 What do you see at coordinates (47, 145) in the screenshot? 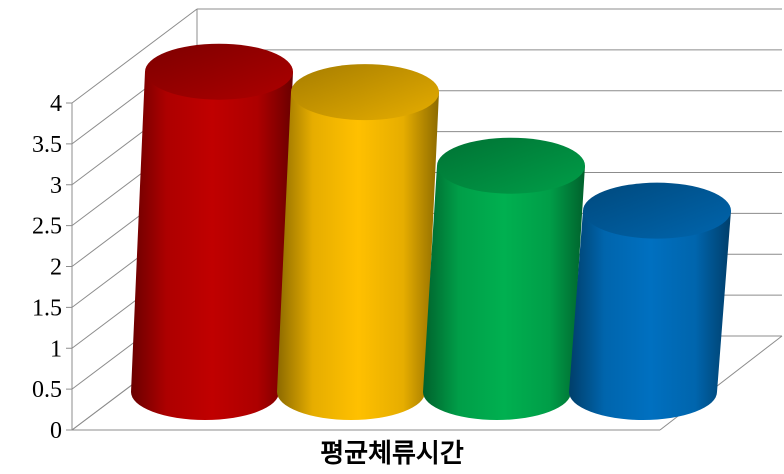
I see `y-tick-label: 3.5` at bounding box center [47, 145].